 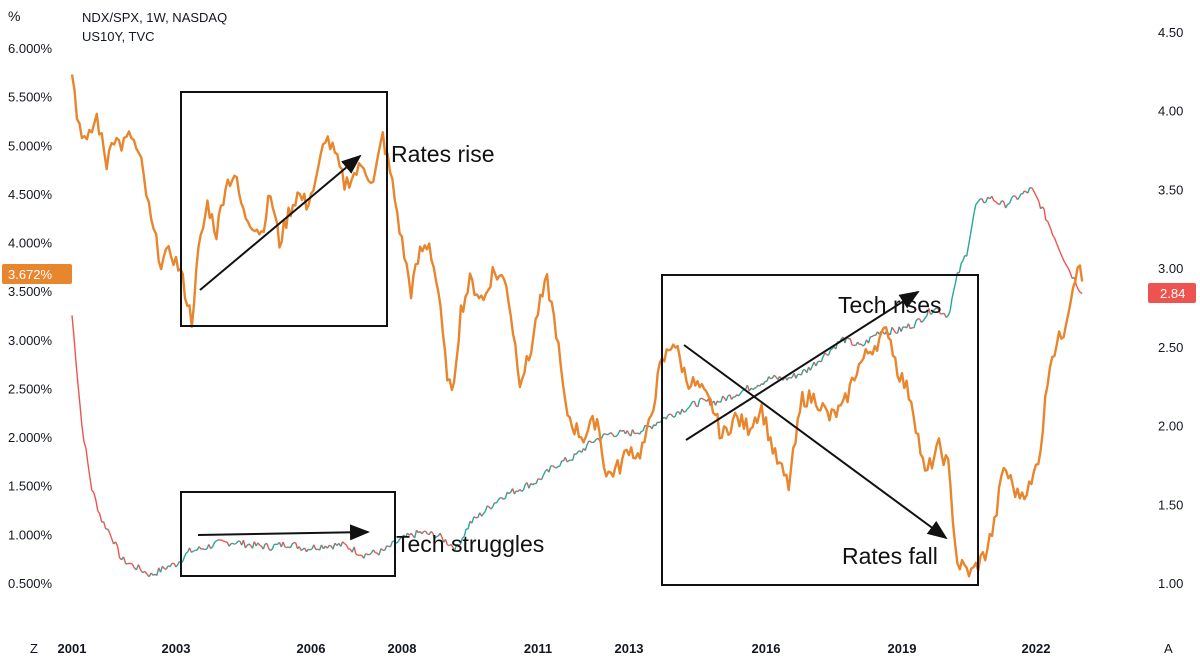 What do you see at coordinates (1170, 189) in the screenshot?
I see `right-tick-label: 3.50` at bounding box center [1170, 189].